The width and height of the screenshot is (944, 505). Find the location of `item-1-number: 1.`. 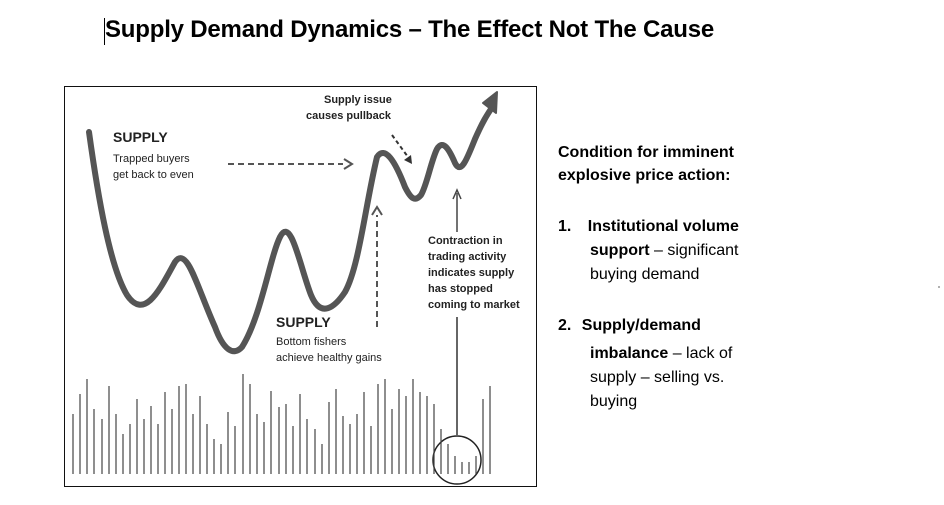

item-1-number: 1. is located at coordinates (565, 226).